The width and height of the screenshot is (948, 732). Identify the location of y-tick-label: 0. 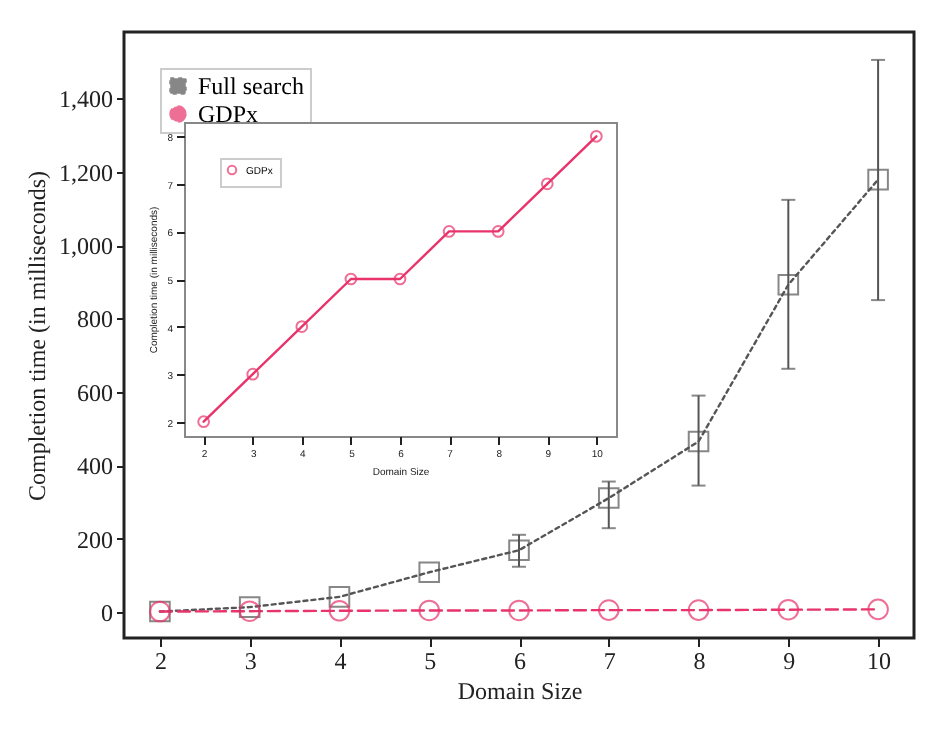
(107, 613).